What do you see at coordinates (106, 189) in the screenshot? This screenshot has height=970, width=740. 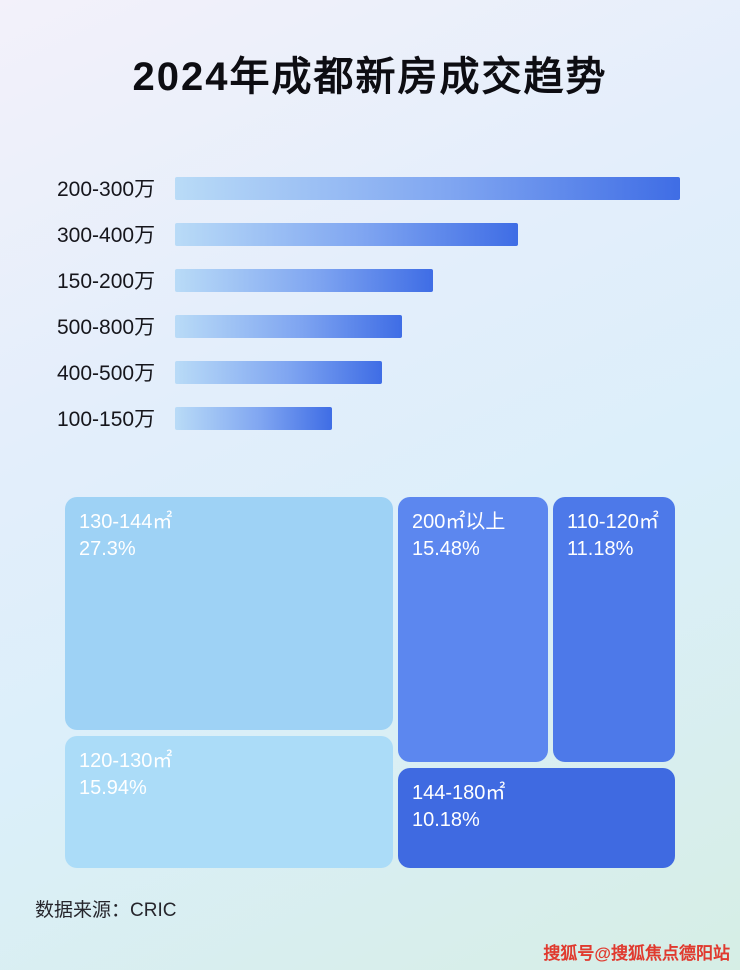 I see `bar-label: 200-300万` at bounding box center [106, 189].